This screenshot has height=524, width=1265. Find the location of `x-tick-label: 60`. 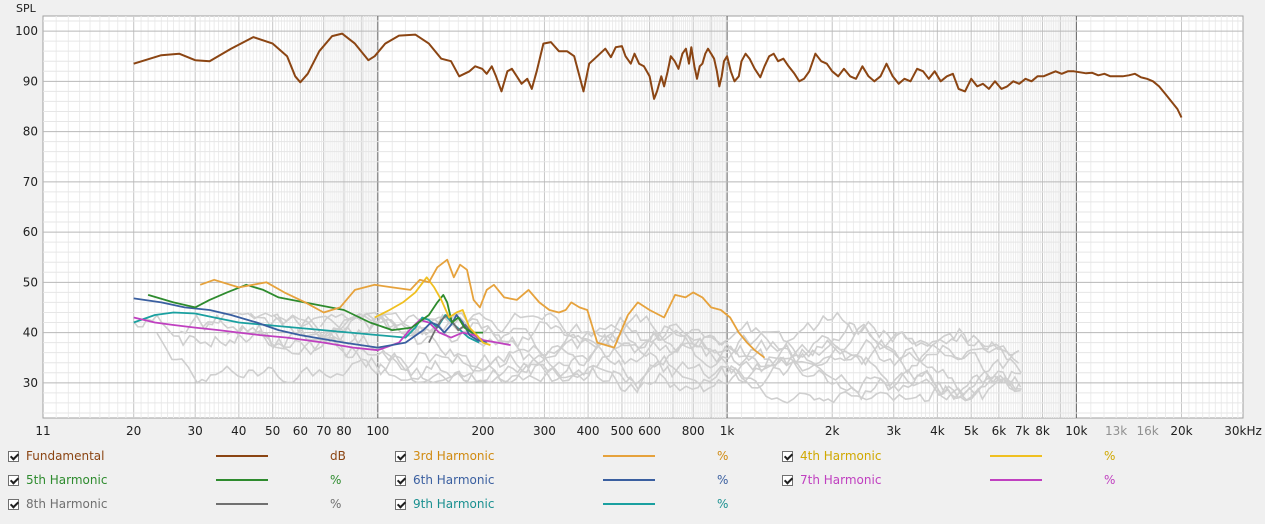

x-tick-label: 60 is located at coordinates (300, 431).